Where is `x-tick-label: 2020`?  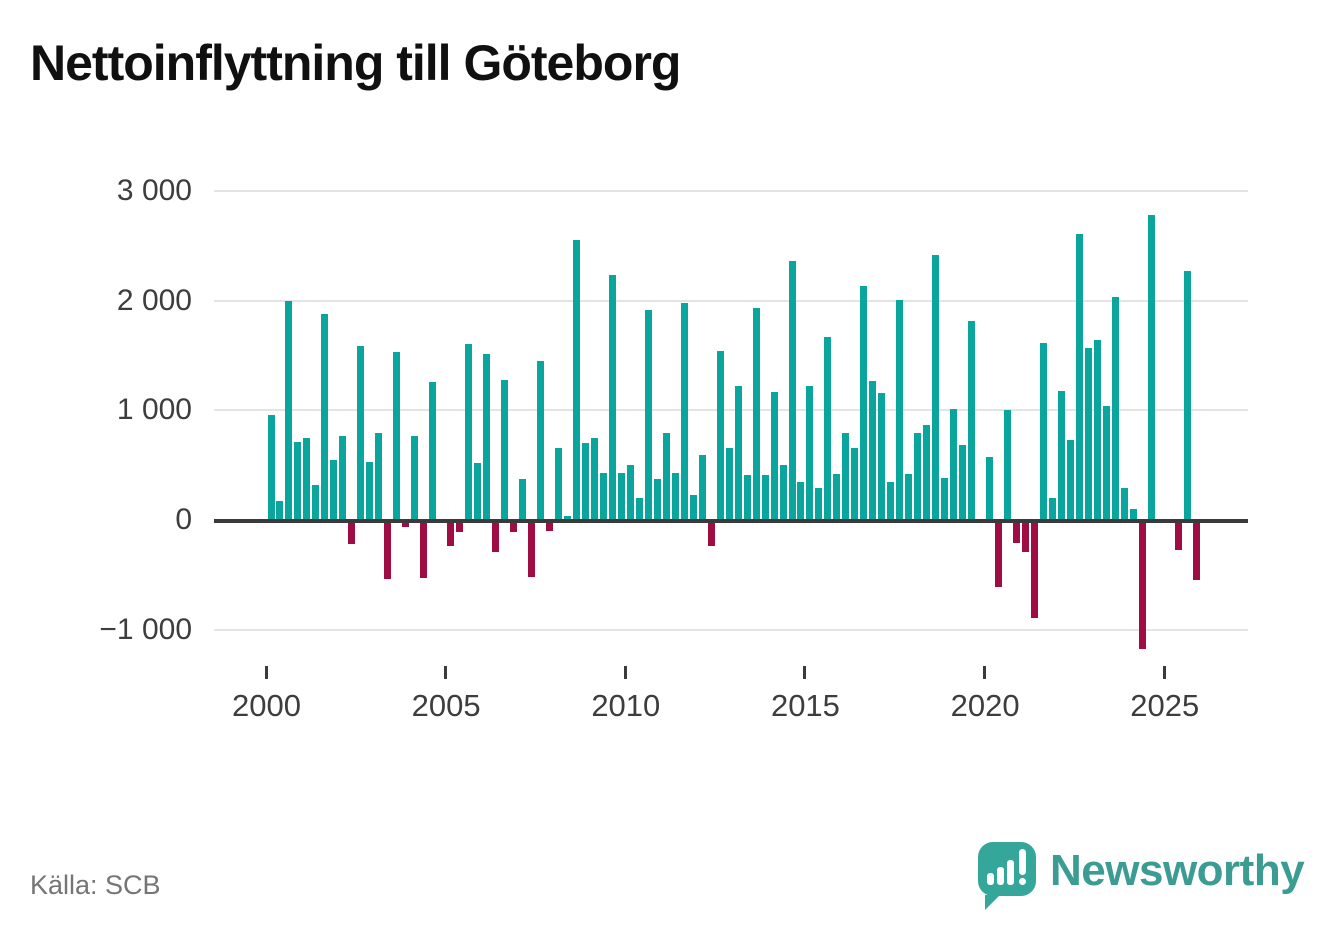
x-tick-label: 2020 is located at coordinates (985, 705).